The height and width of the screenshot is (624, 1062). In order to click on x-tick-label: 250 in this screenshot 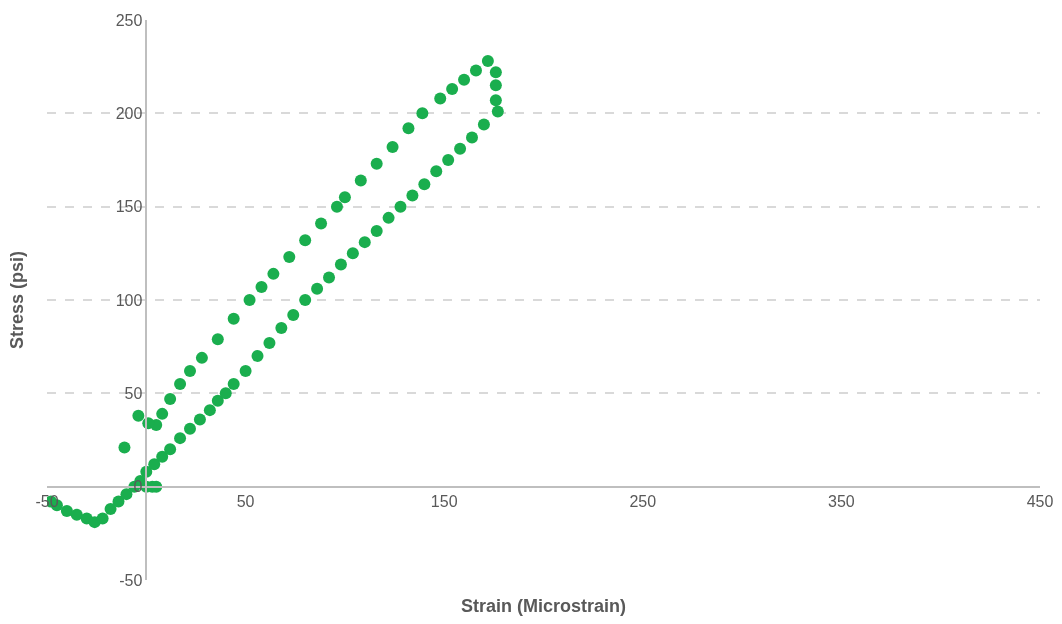, I will do `click(643, 501)`.